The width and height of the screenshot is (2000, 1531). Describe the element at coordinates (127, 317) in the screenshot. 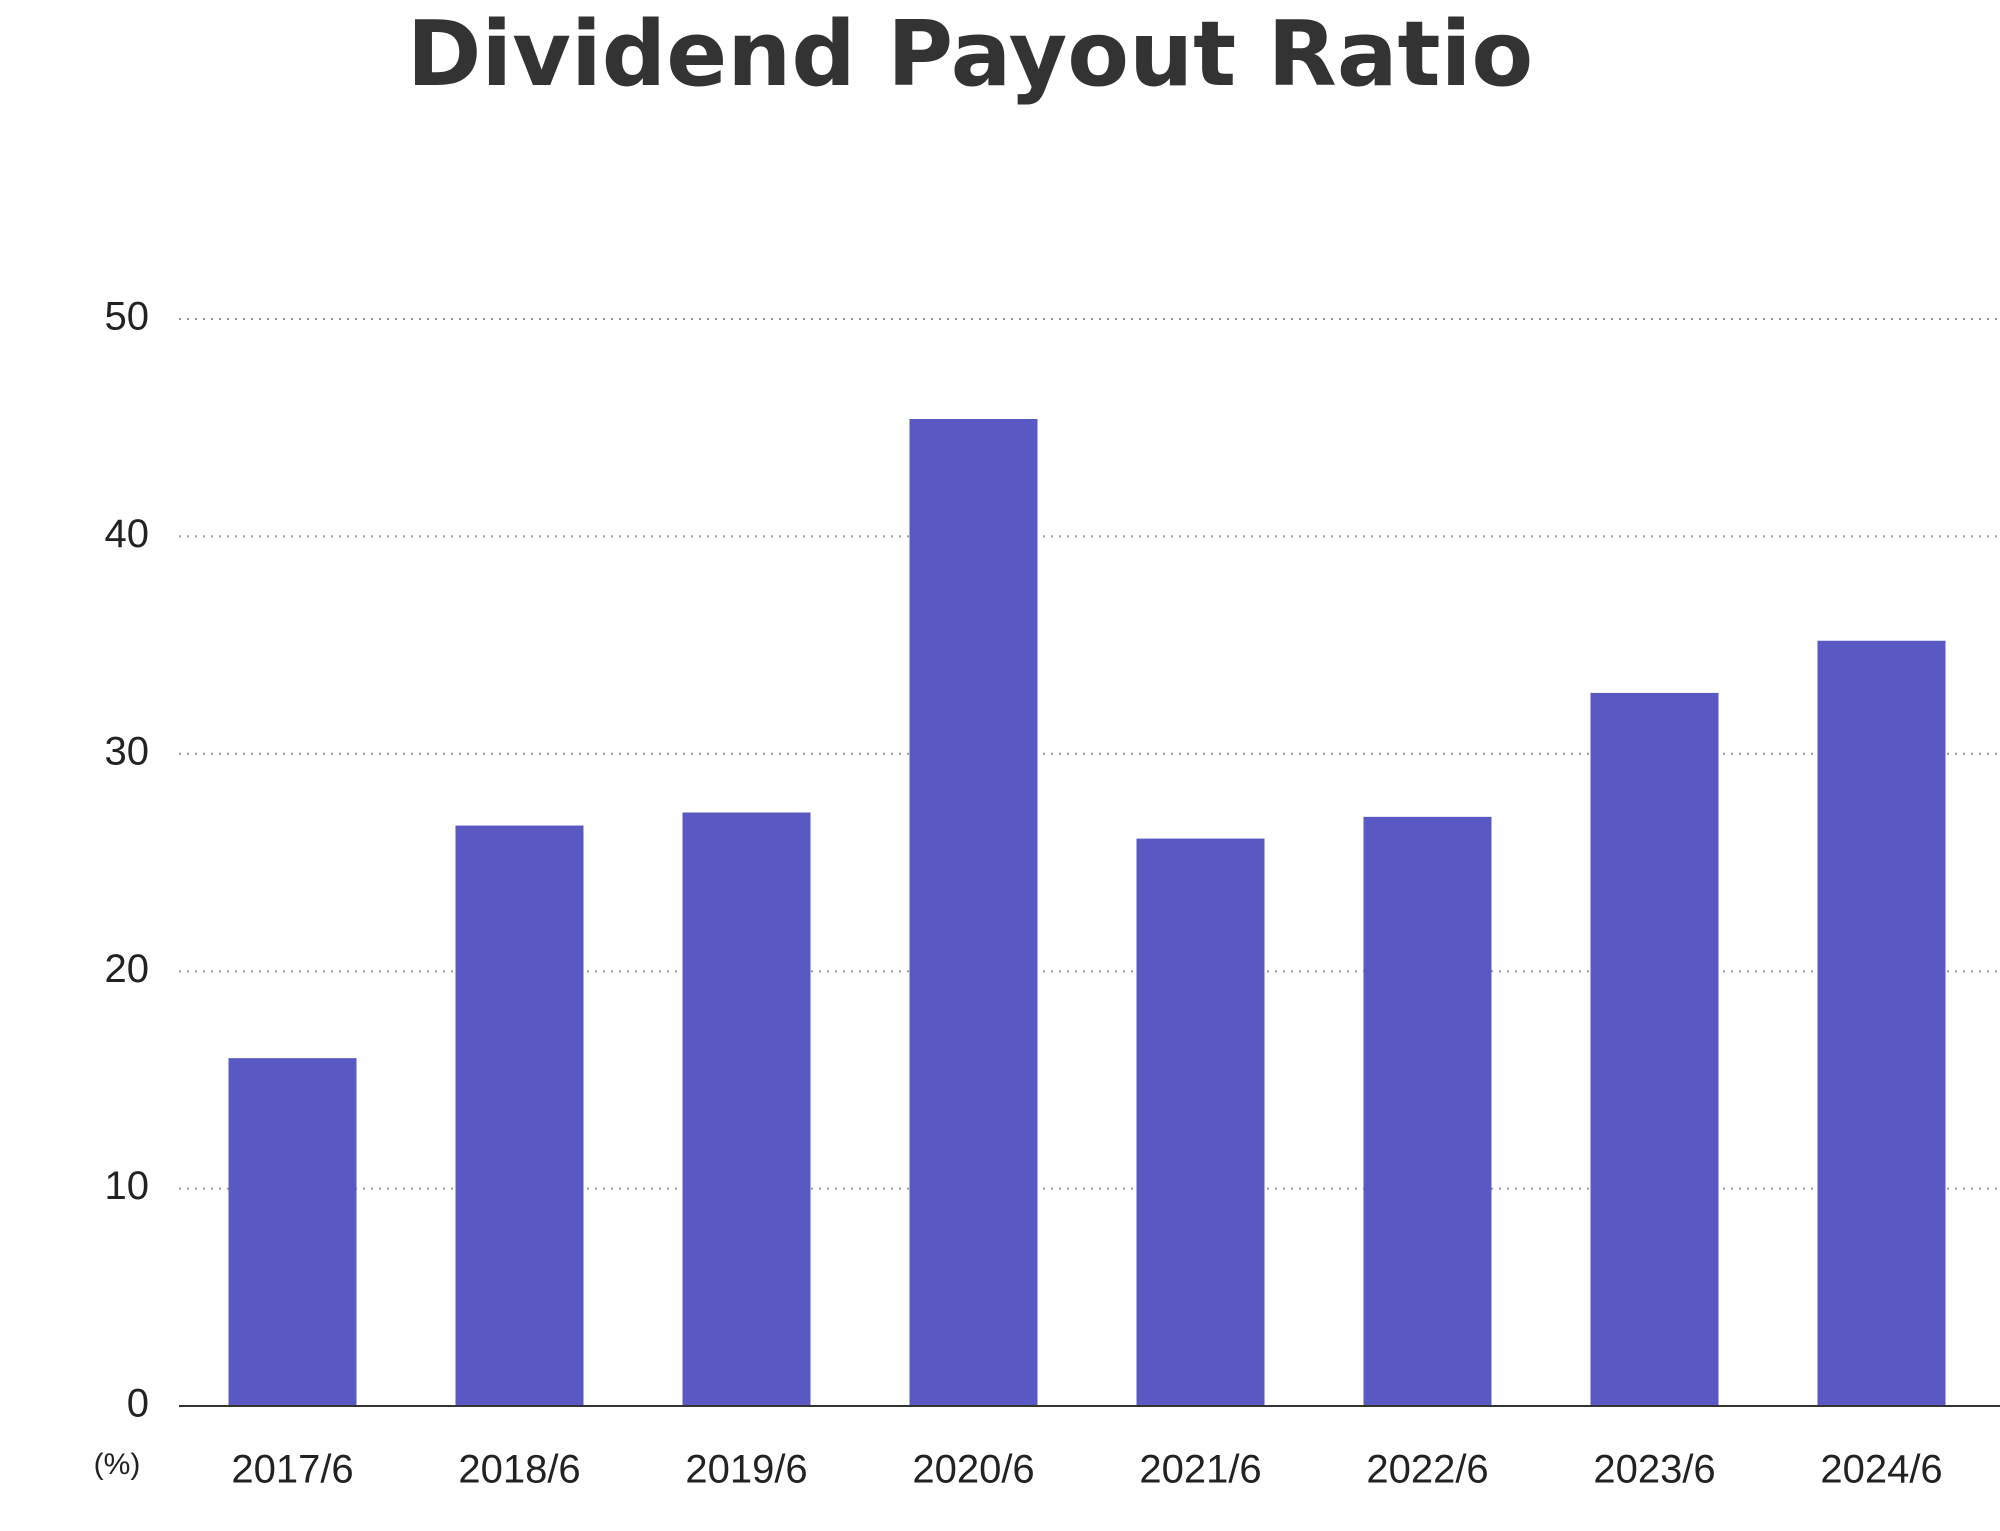

I see `y-tick-label: 50` at that location.